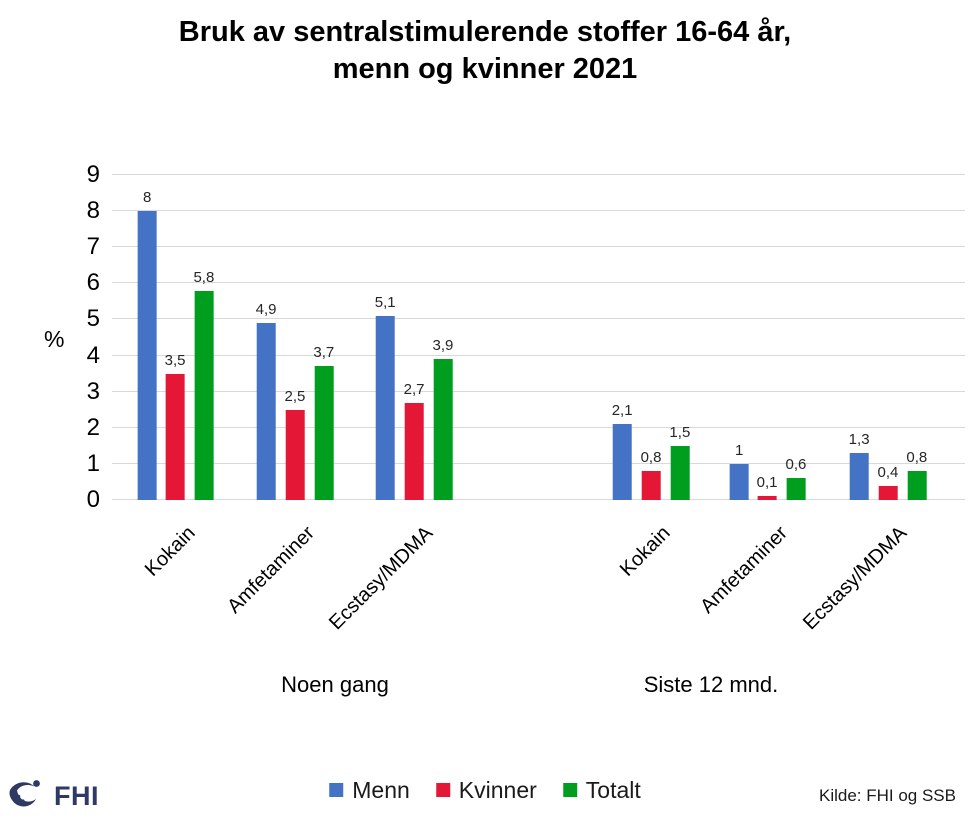  What do you see at coordinates (93, 499) in the screenshot?
I see `y-tick-label-0: 0` at bounding box center [93, 499].